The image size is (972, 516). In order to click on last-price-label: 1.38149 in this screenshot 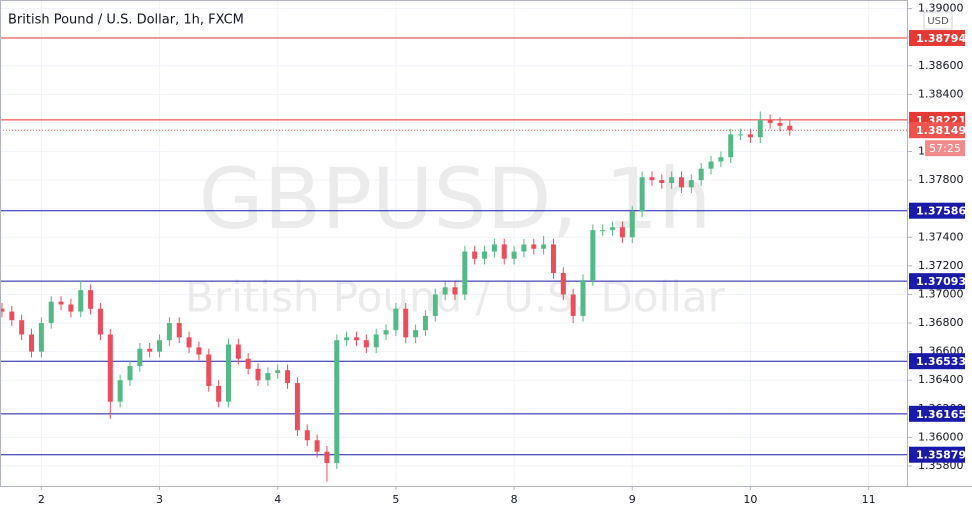, I will do `click(941, 130)`.